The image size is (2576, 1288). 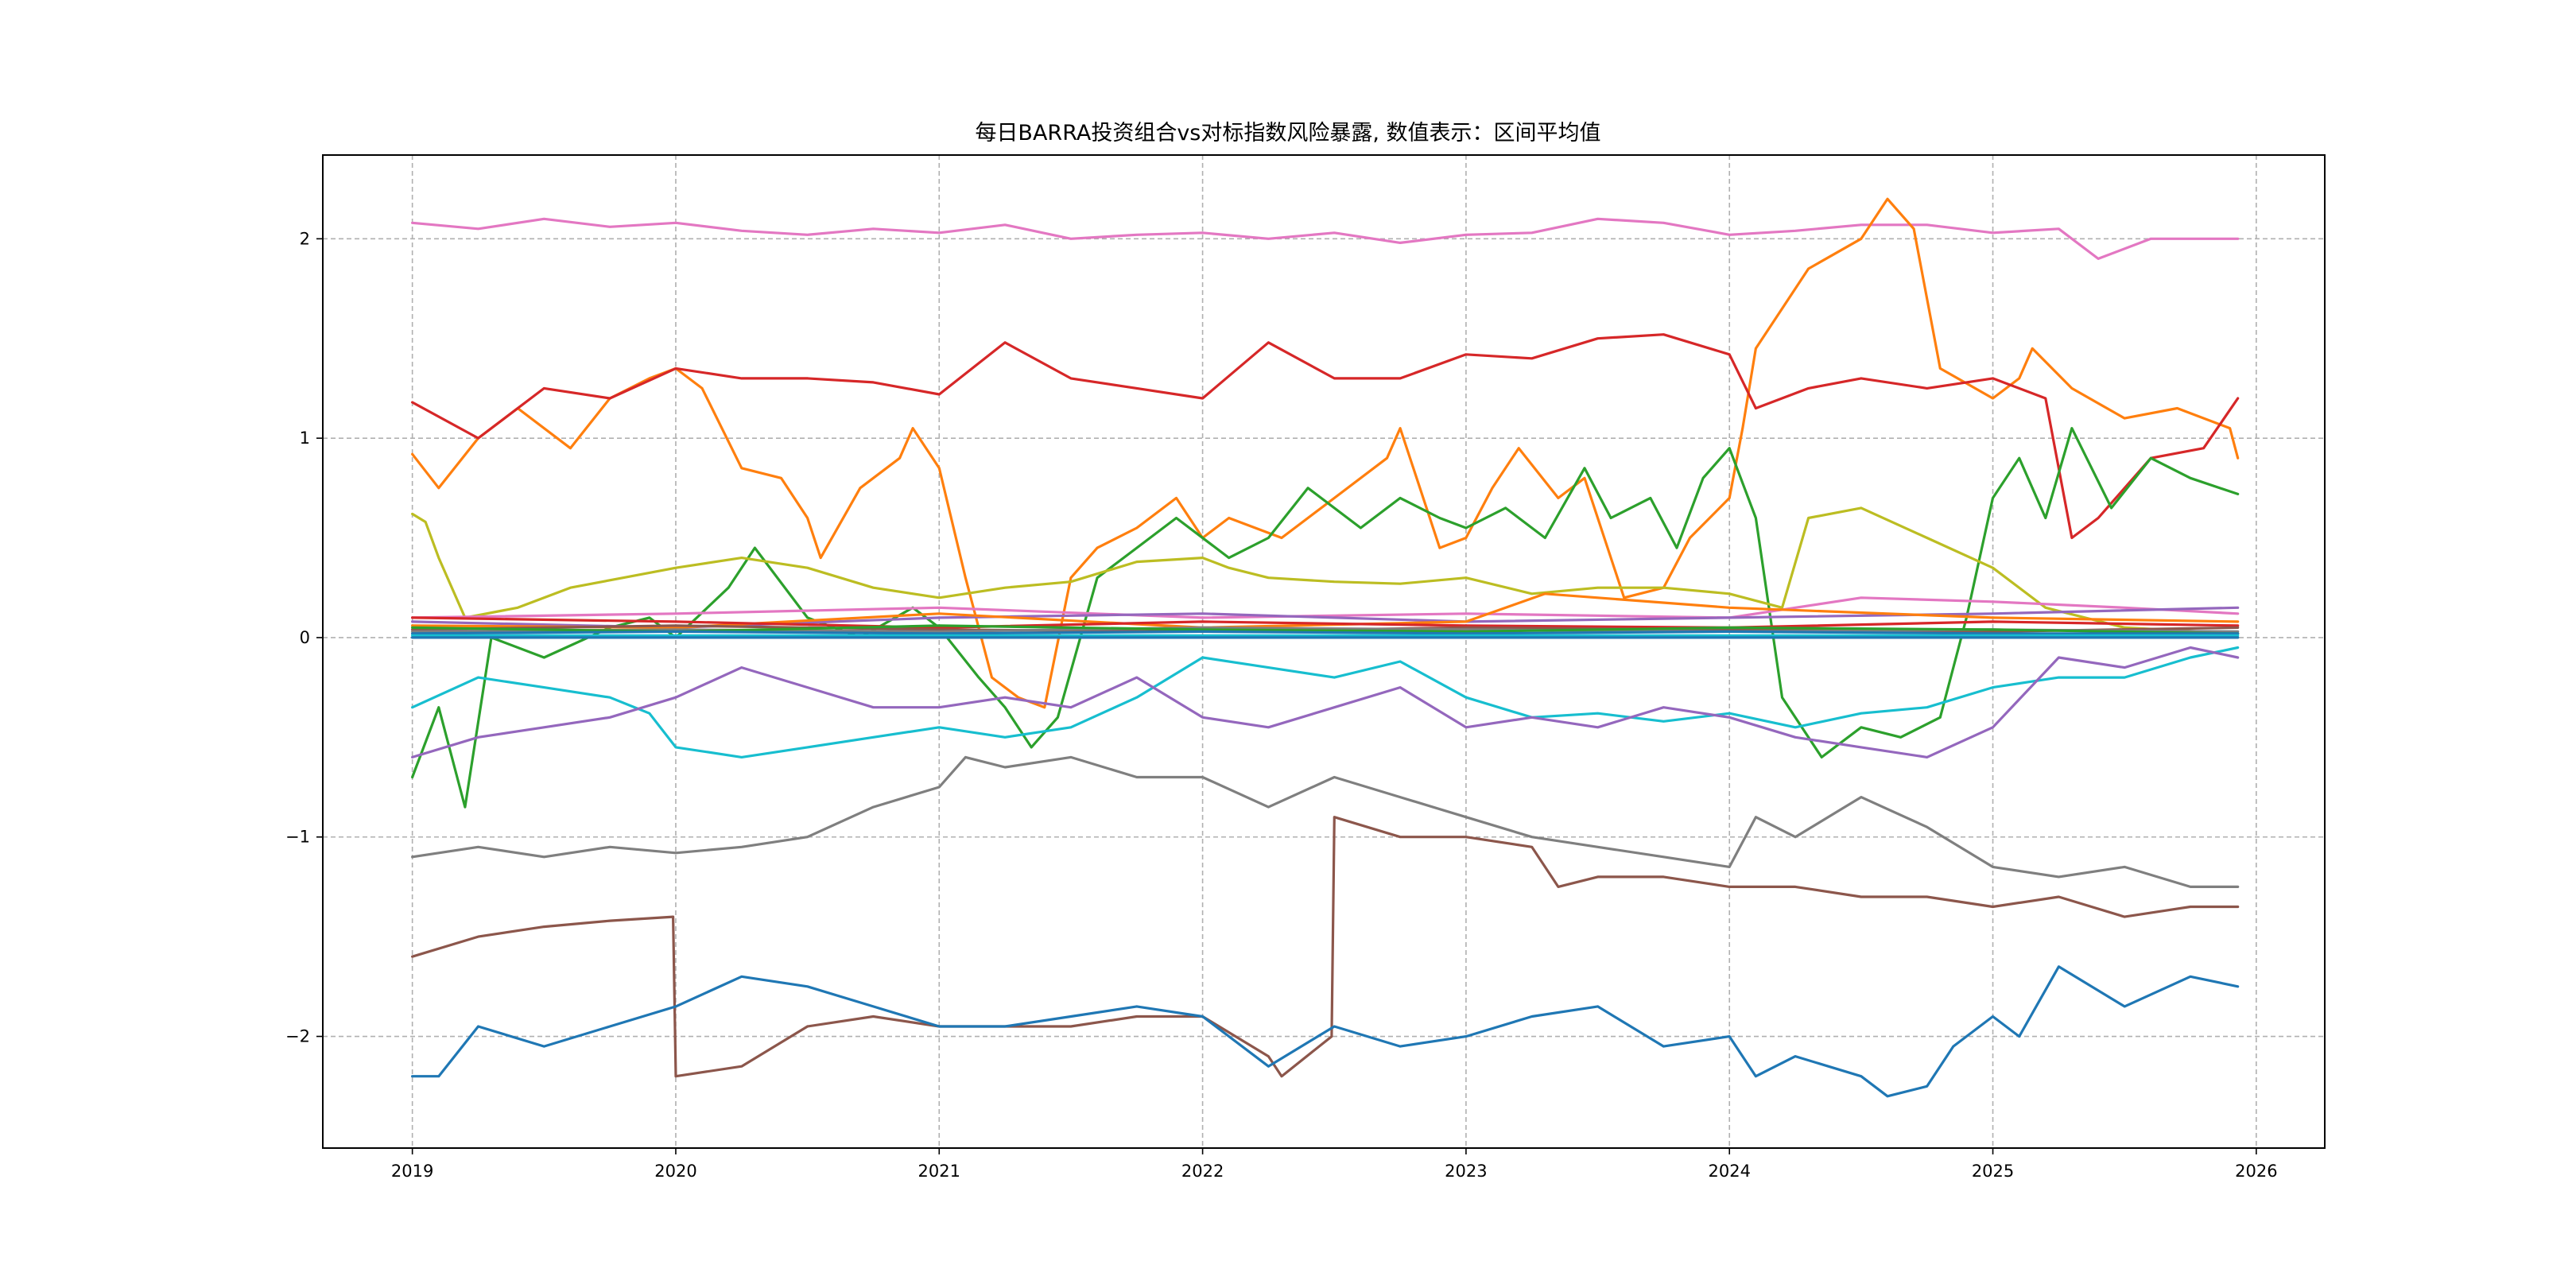 I want to click on chart-title: 每日BARRA投资组合vs对标指数风险暴露, 数值表示：区间平均值, so click(x=1288, y=133).